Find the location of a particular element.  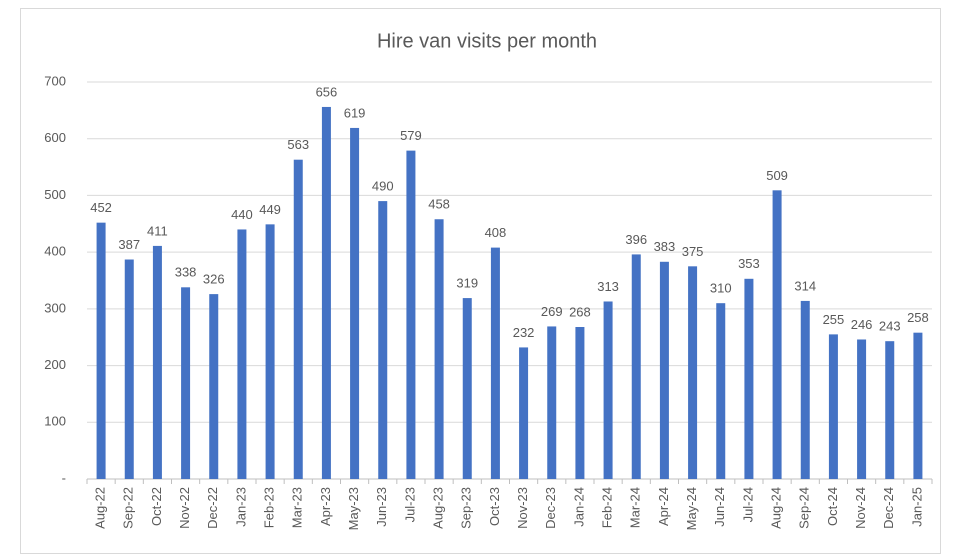

x-tick-label: Nov-22 is located at coordinates (184, 508).